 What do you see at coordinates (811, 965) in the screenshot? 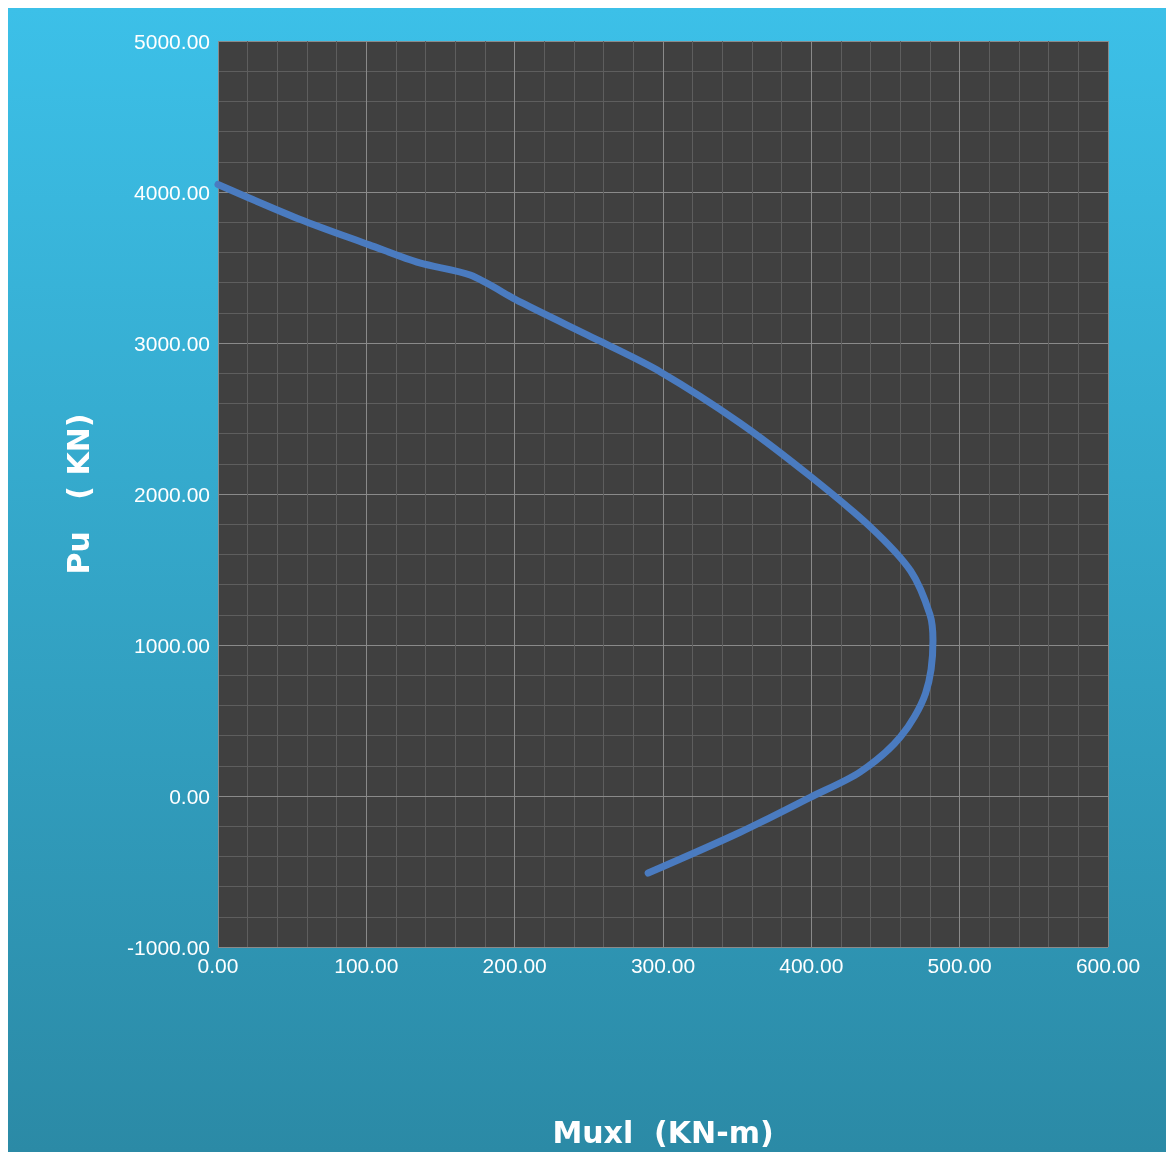
I see `x-tick-label: 400.00` at bounding box center [811, 965].